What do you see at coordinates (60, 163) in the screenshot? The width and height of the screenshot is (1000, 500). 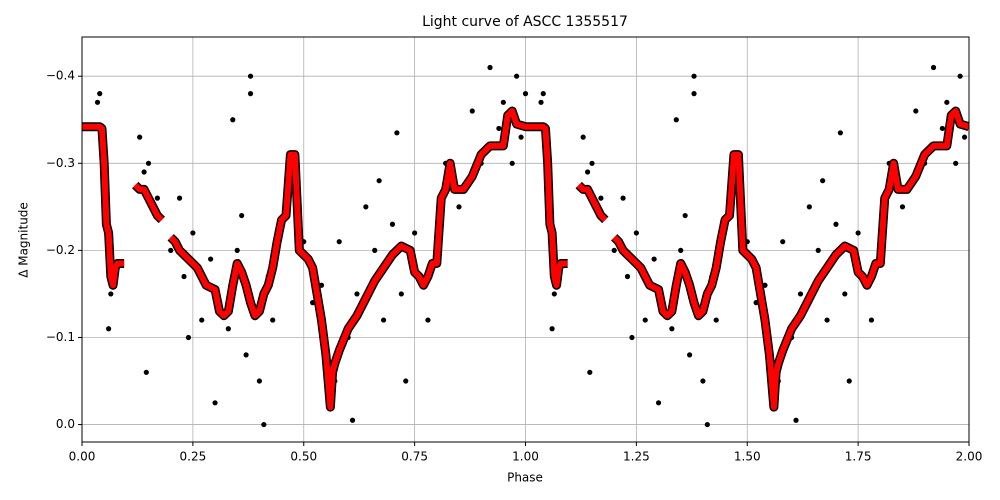 I see `y-tick-label: −0.3` at bounding box center [60, 163].